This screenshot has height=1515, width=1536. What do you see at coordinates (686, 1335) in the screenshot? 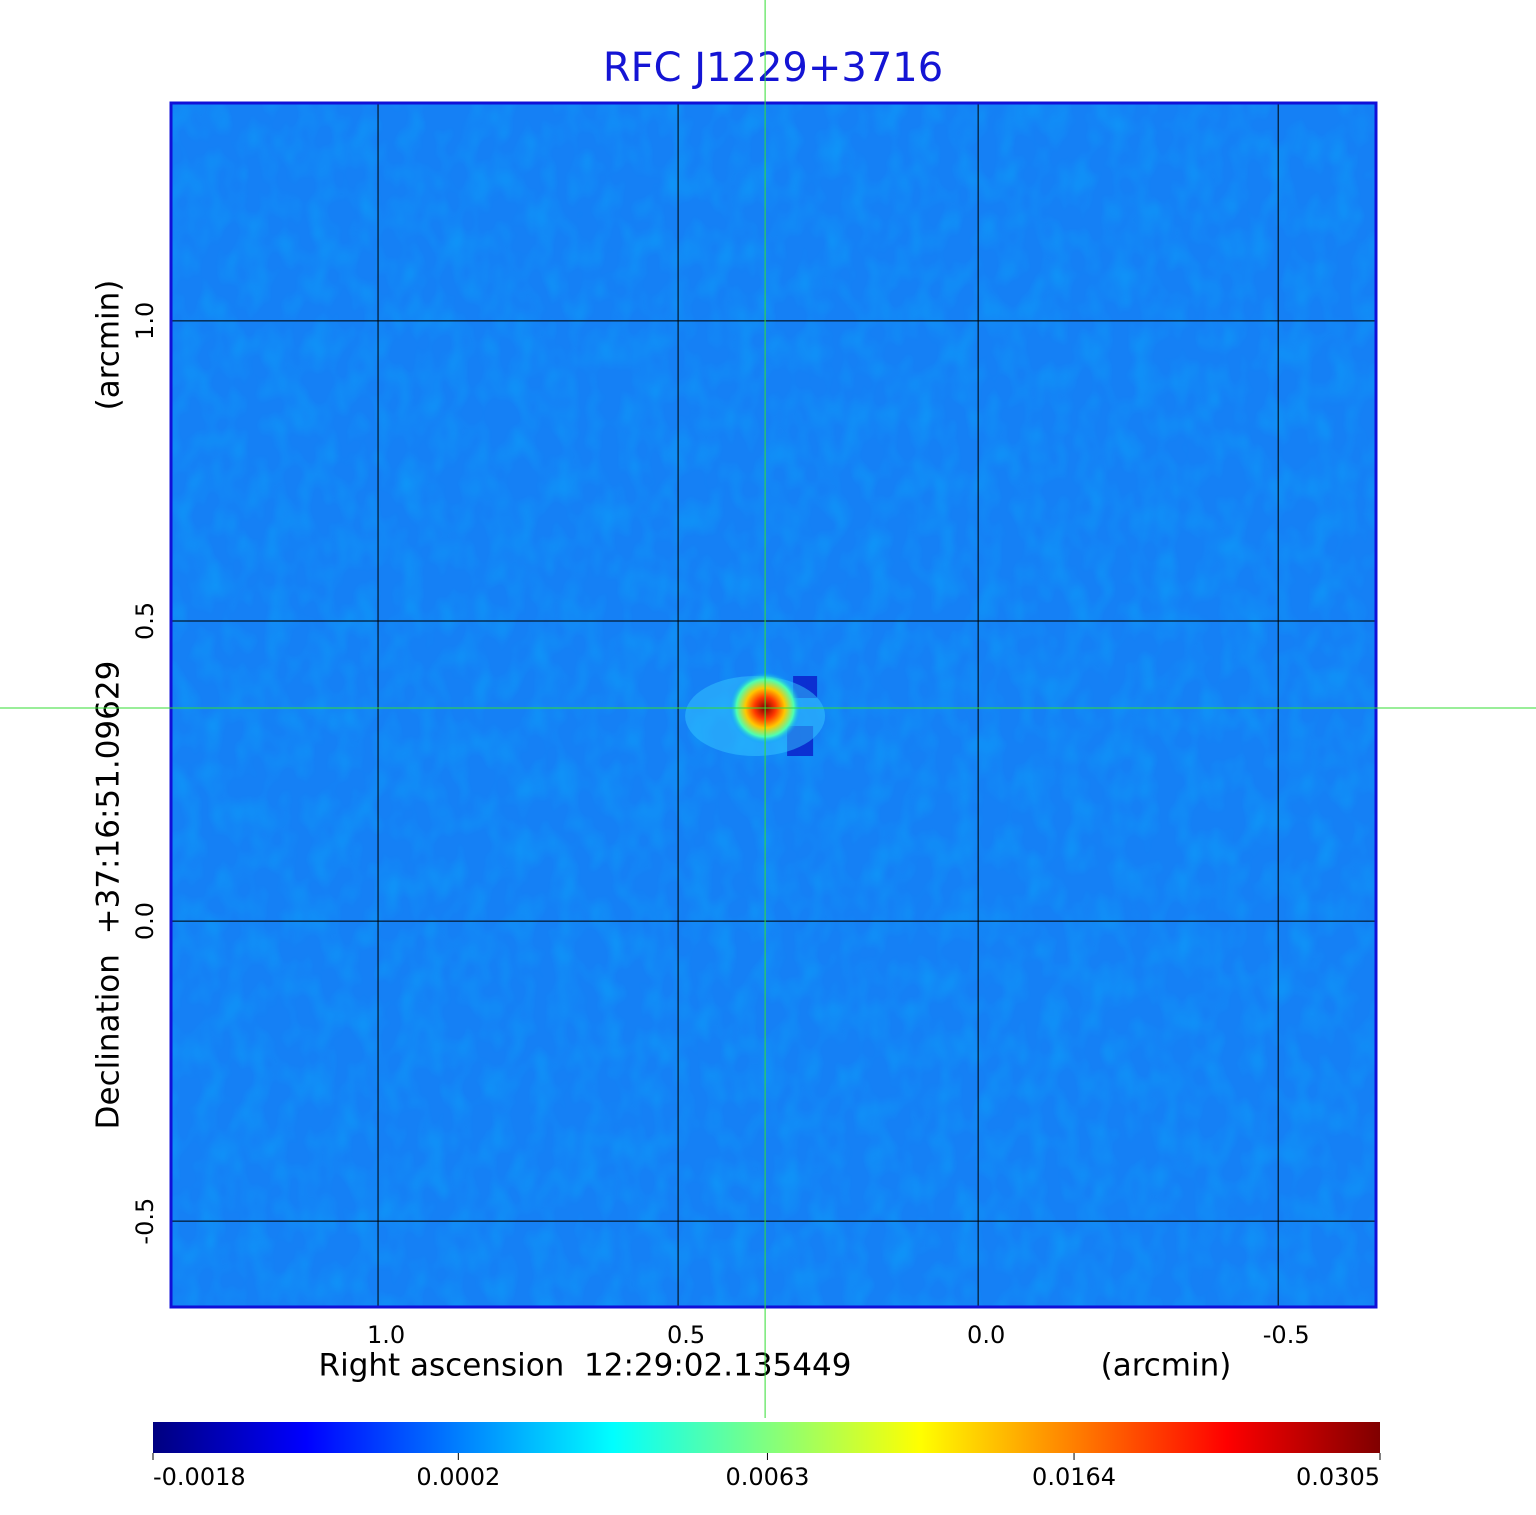
I see `x-tick-label: 0.5` at bounding box center [686, 1335].